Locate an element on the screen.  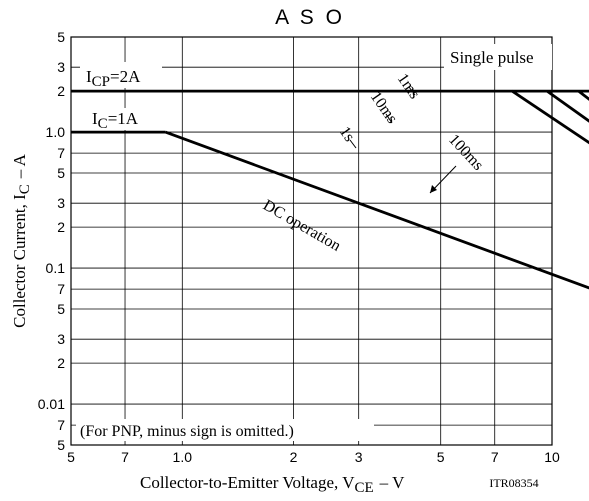
y-tick-labels: 5 3 2 1.0 7 5 3 2 0.1 7 5 3 2 0.01 7 5 is located at coordinates (51, 241).